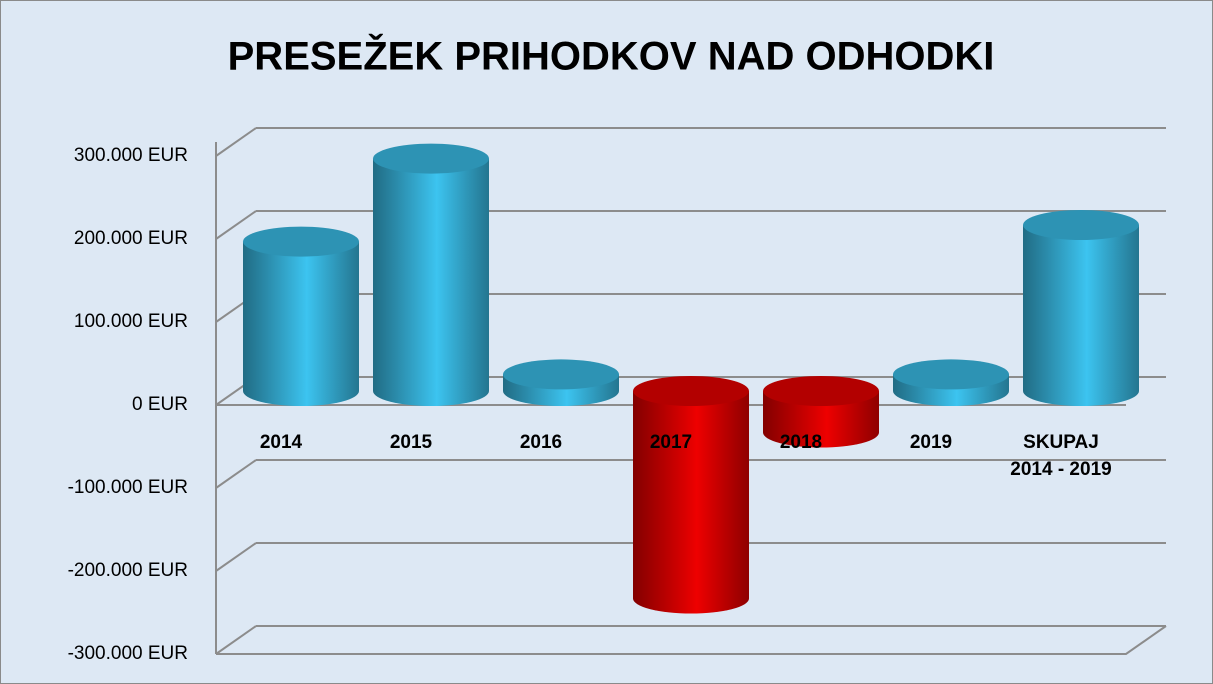 The width and height of the screenshot is (1213, 684). I want to click on x-tick-label: 2017, so click(671, 442).